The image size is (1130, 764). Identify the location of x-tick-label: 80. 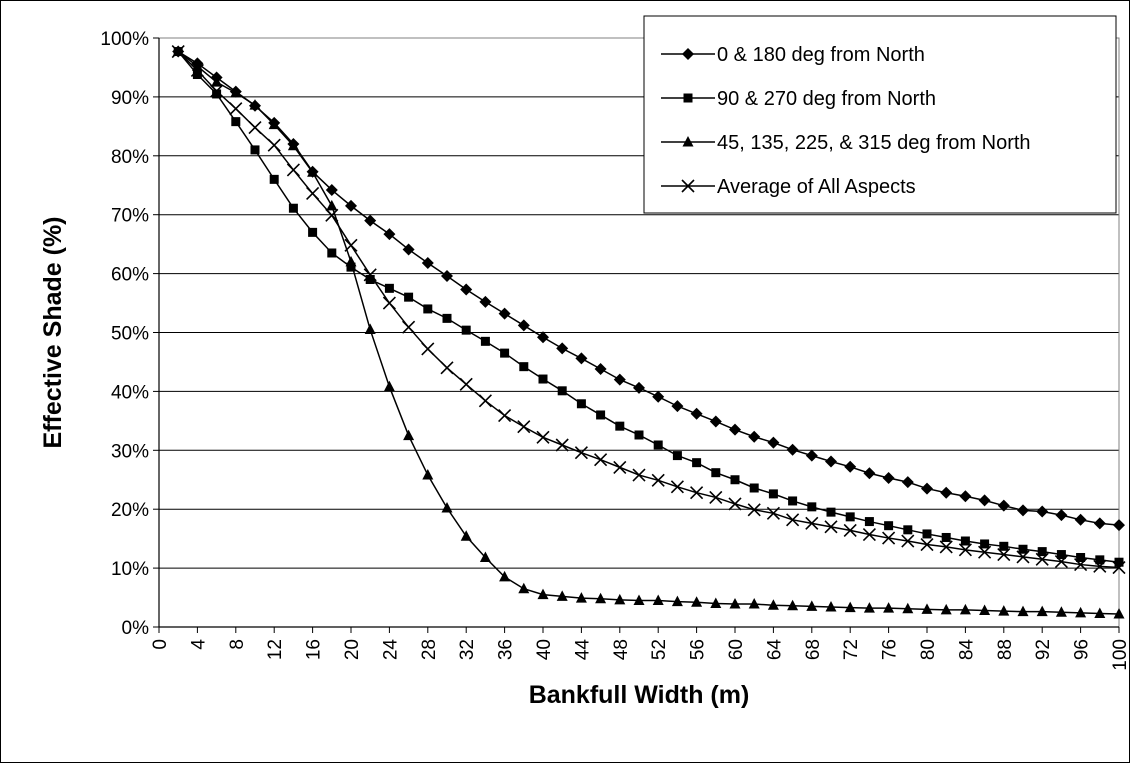
(928, 649).